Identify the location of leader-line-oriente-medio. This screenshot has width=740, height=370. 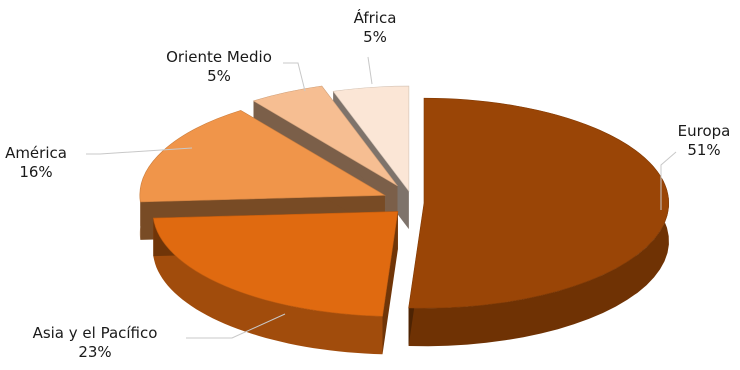
(294, 77).